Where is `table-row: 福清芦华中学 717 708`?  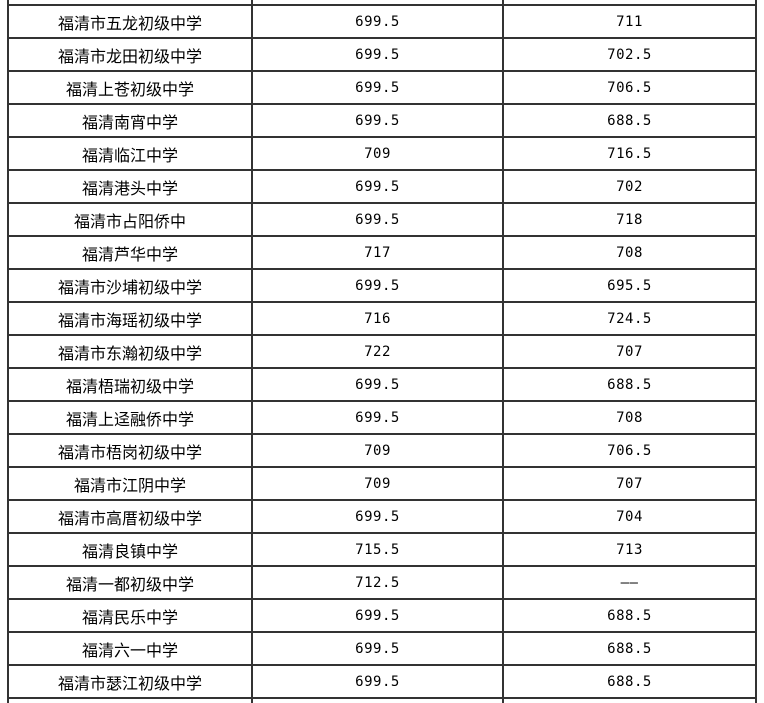 table-row: 福清芦华中学 717 708 is located at coordinates (382, 252).